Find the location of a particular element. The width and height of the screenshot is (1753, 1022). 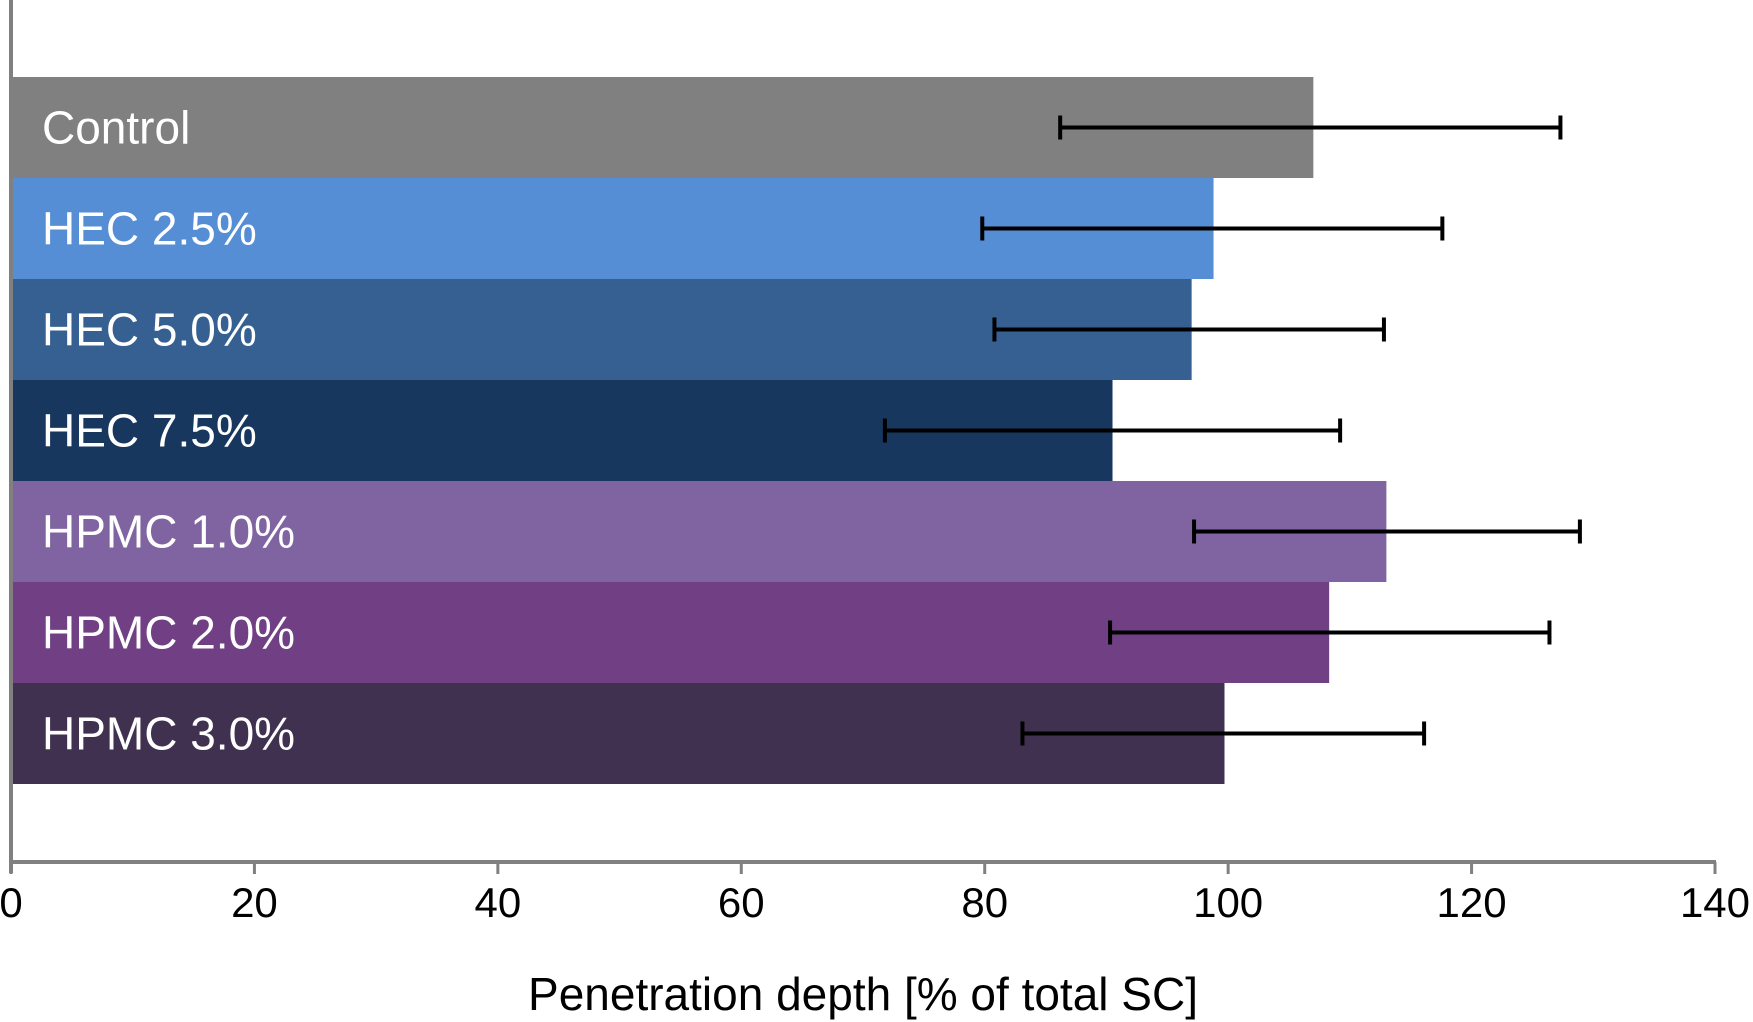

bar-label-hec-7-5: HEC 7.5% is located at coordinates (149, 431).